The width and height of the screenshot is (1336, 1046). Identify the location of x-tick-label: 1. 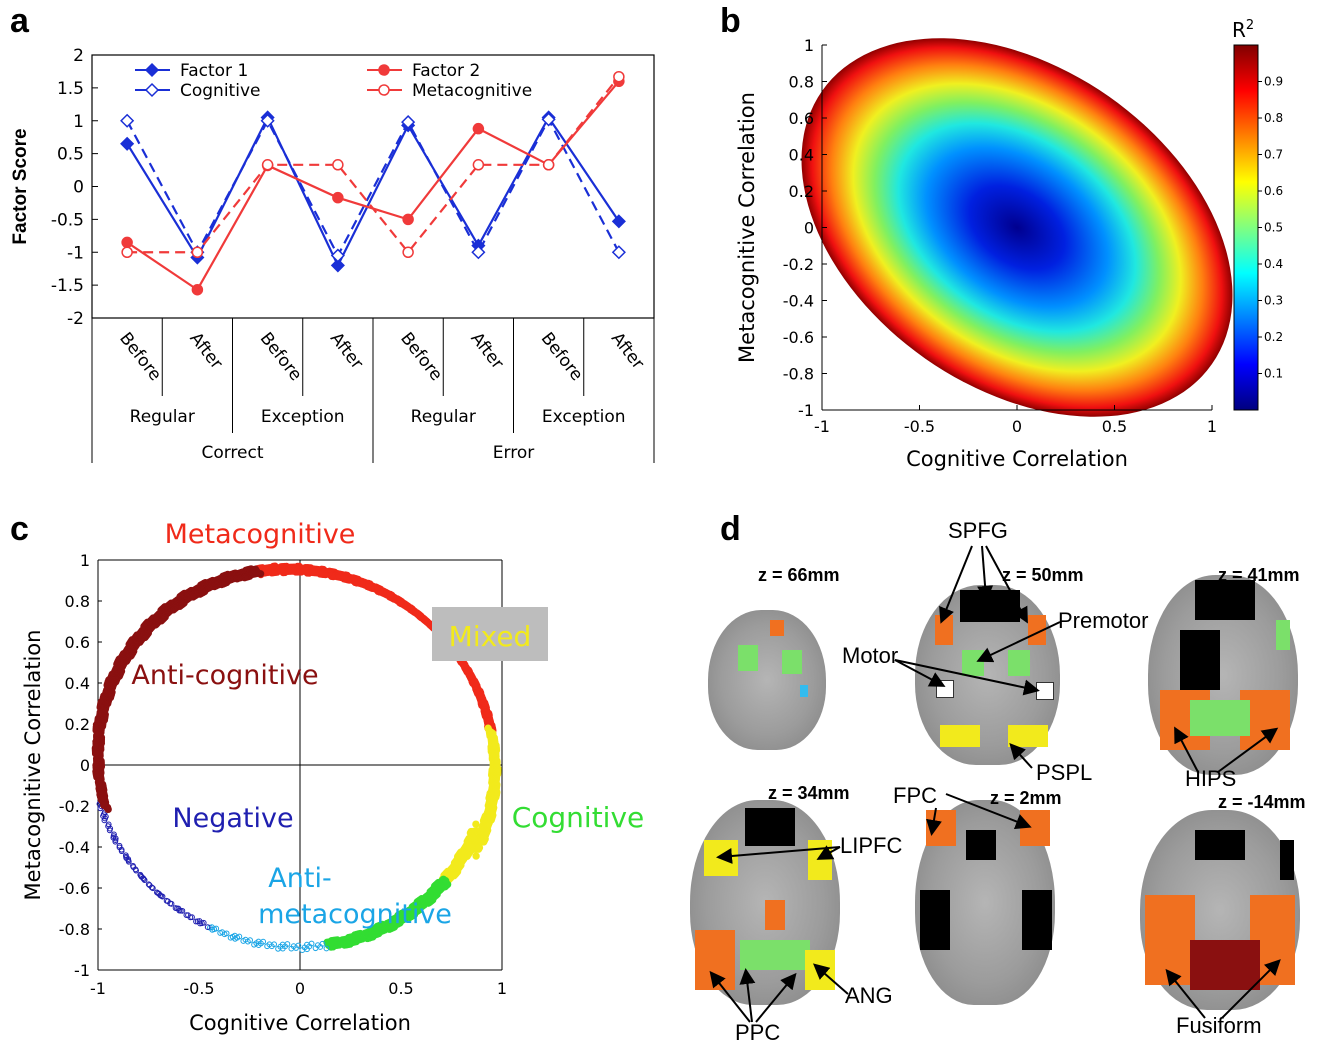
(502, 988).